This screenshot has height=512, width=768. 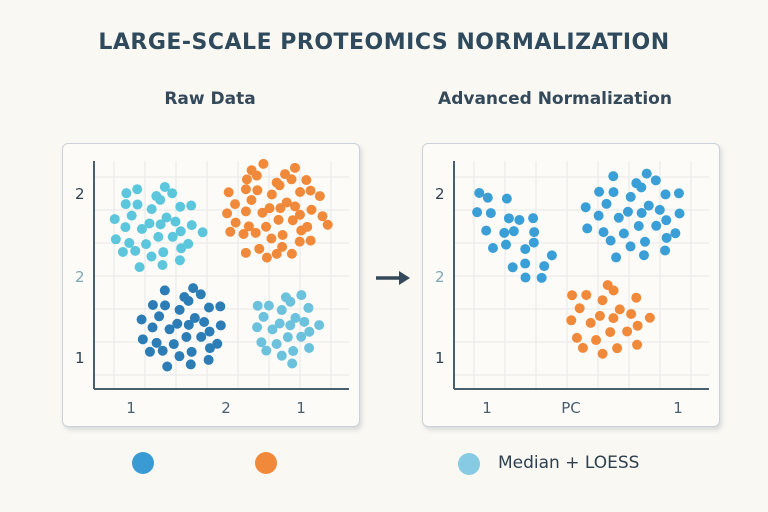 What do you see at coordinates (440, 358) in the screenshot?
I see `y-tick-label: 1` at bounding box center [440, 358].